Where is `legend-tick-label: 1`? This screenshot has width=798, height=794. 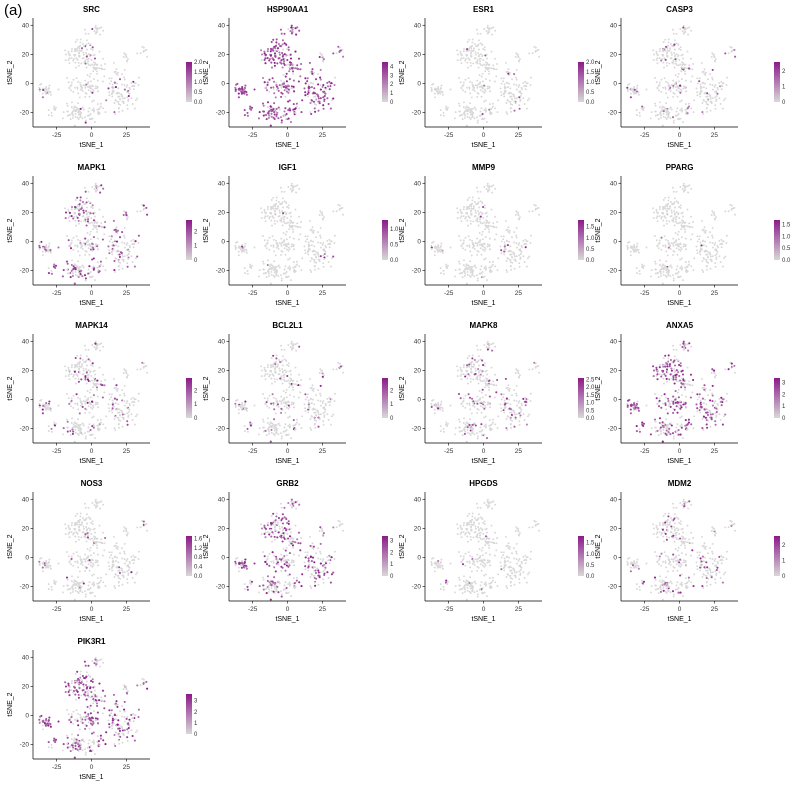 legend-tick-label: 1 is located at coordinates (196, 405).